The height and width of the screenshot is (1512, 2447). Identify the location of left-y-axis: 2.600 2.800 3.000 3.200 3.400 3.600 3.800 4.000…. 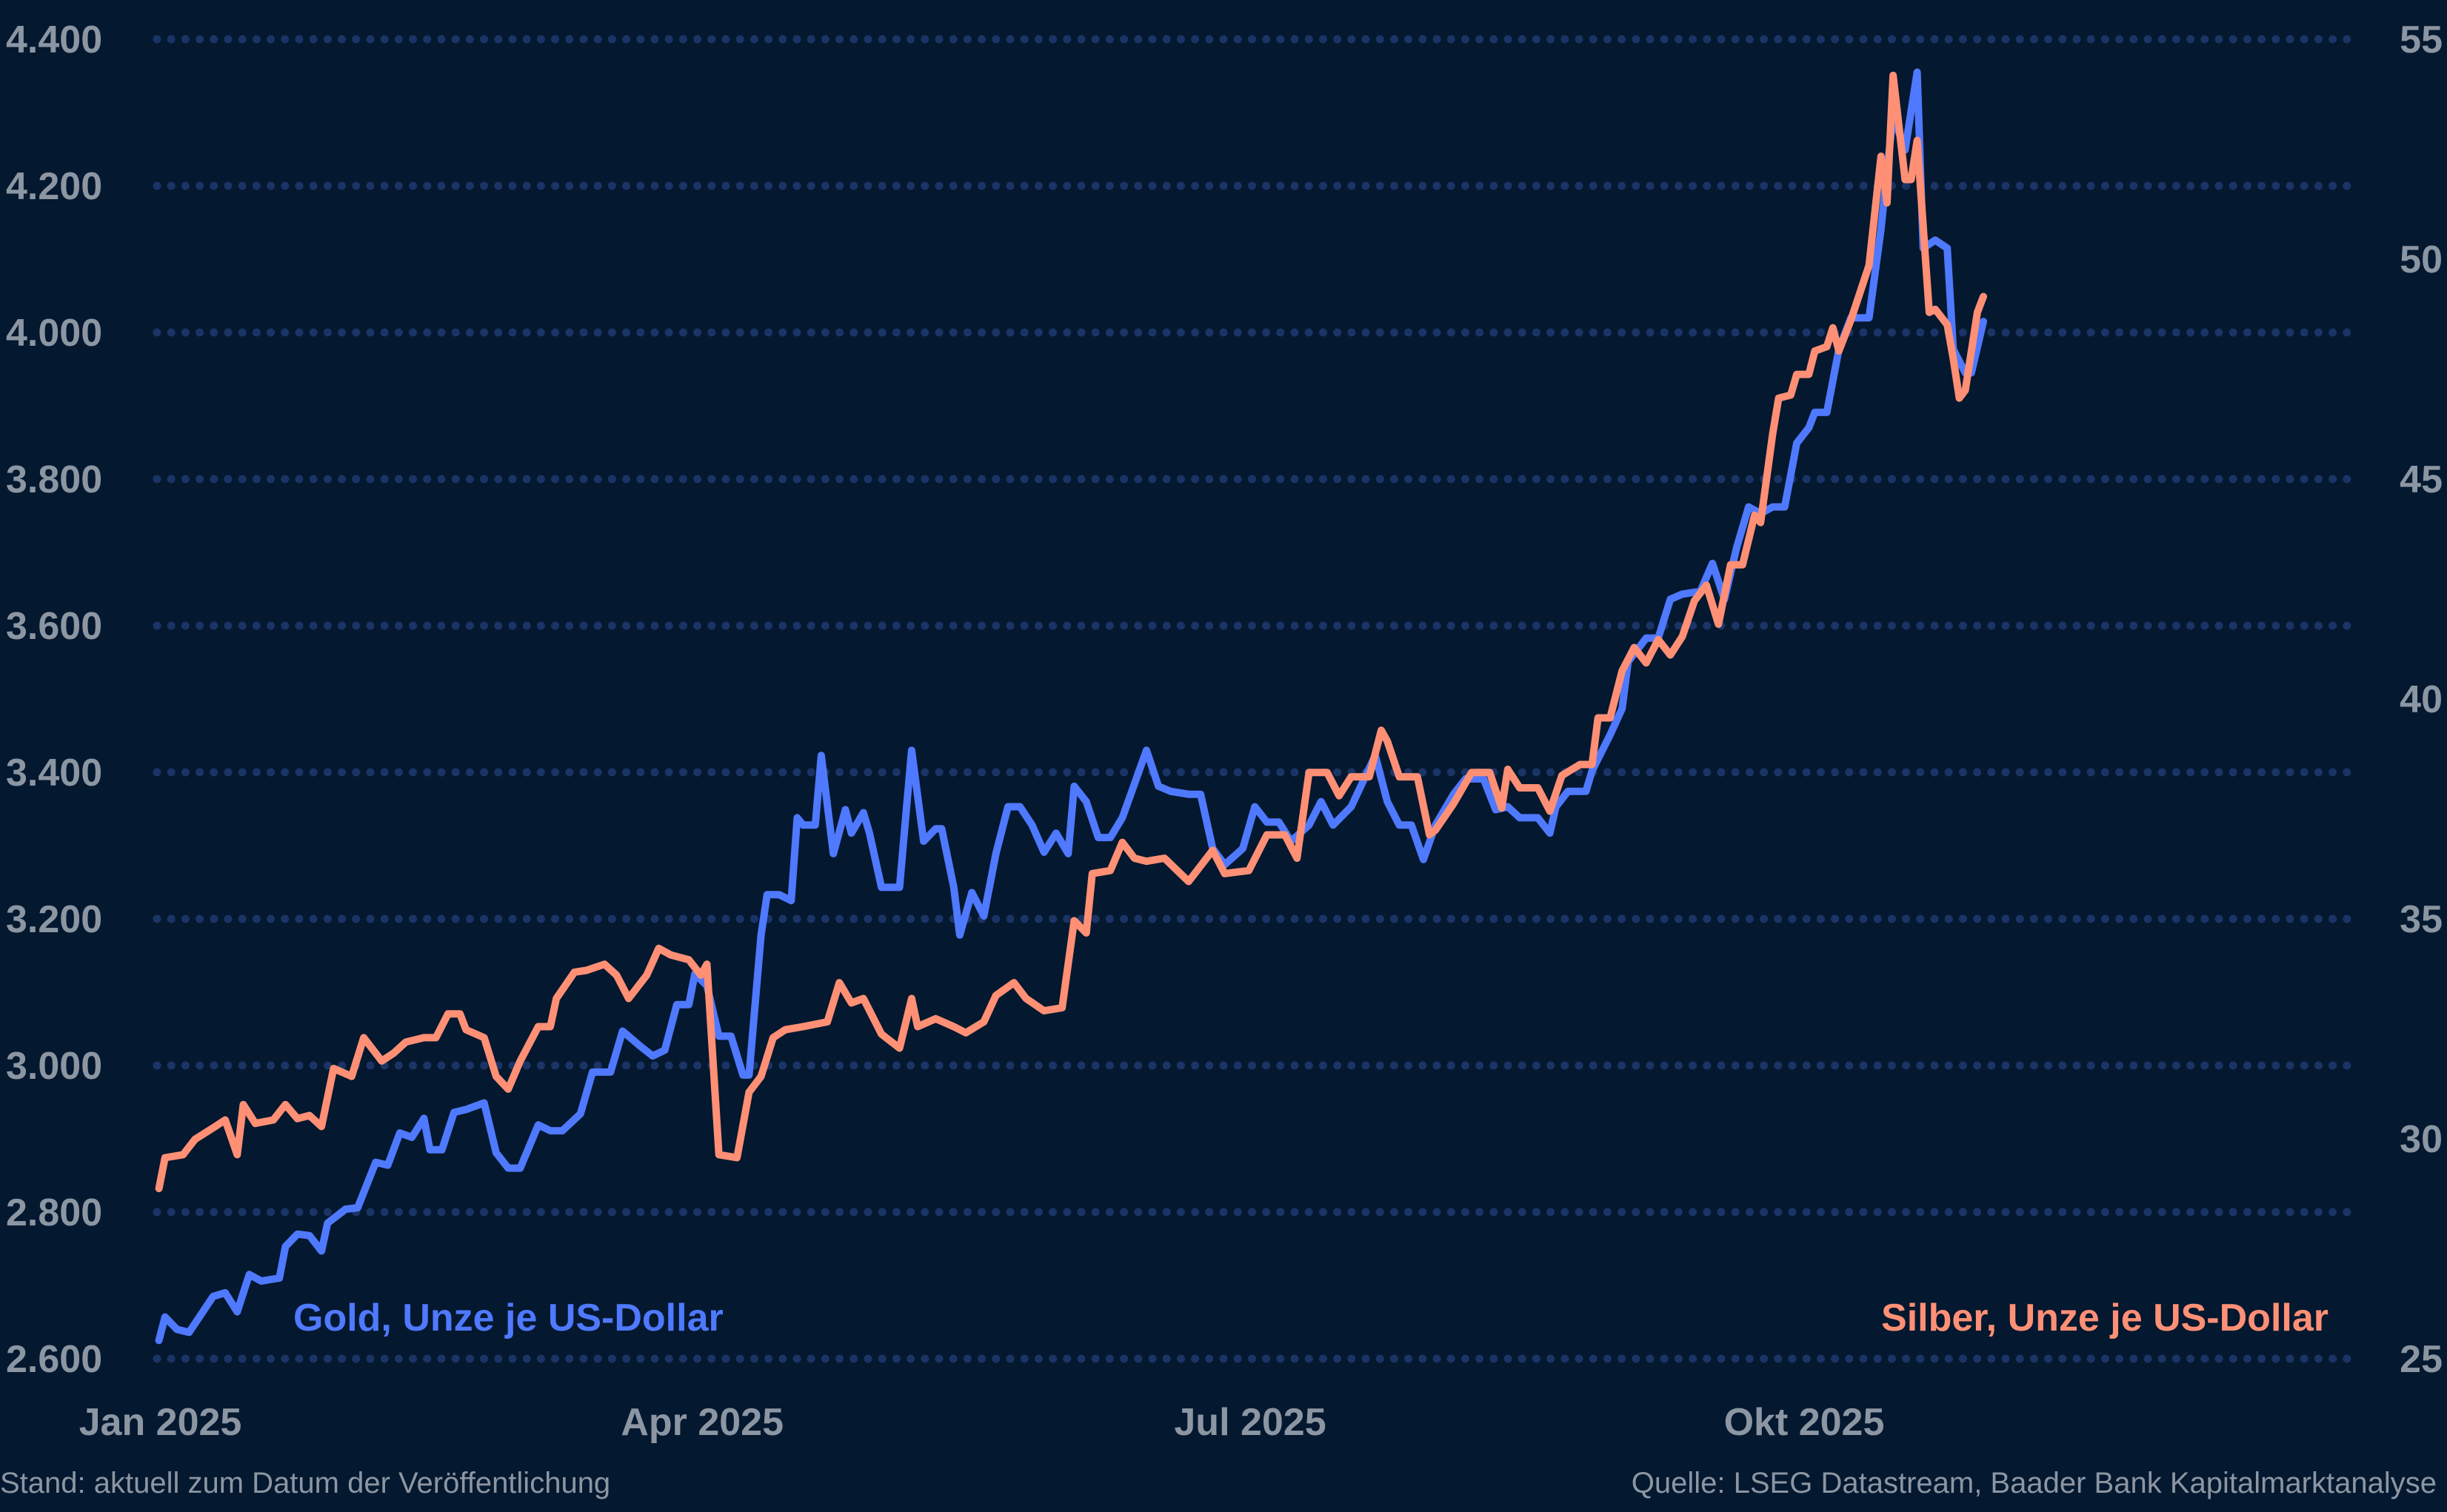
(54, 700).